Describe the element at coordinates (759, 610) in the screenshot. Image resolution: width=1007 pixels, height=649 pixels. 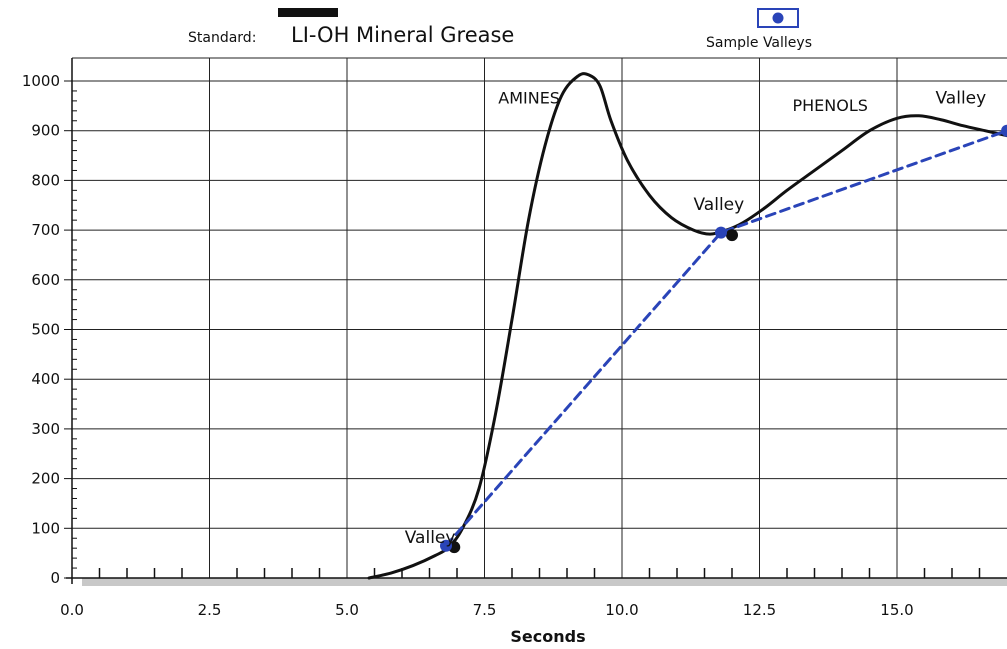
I see `x-tick-label: 12.5` at that location.